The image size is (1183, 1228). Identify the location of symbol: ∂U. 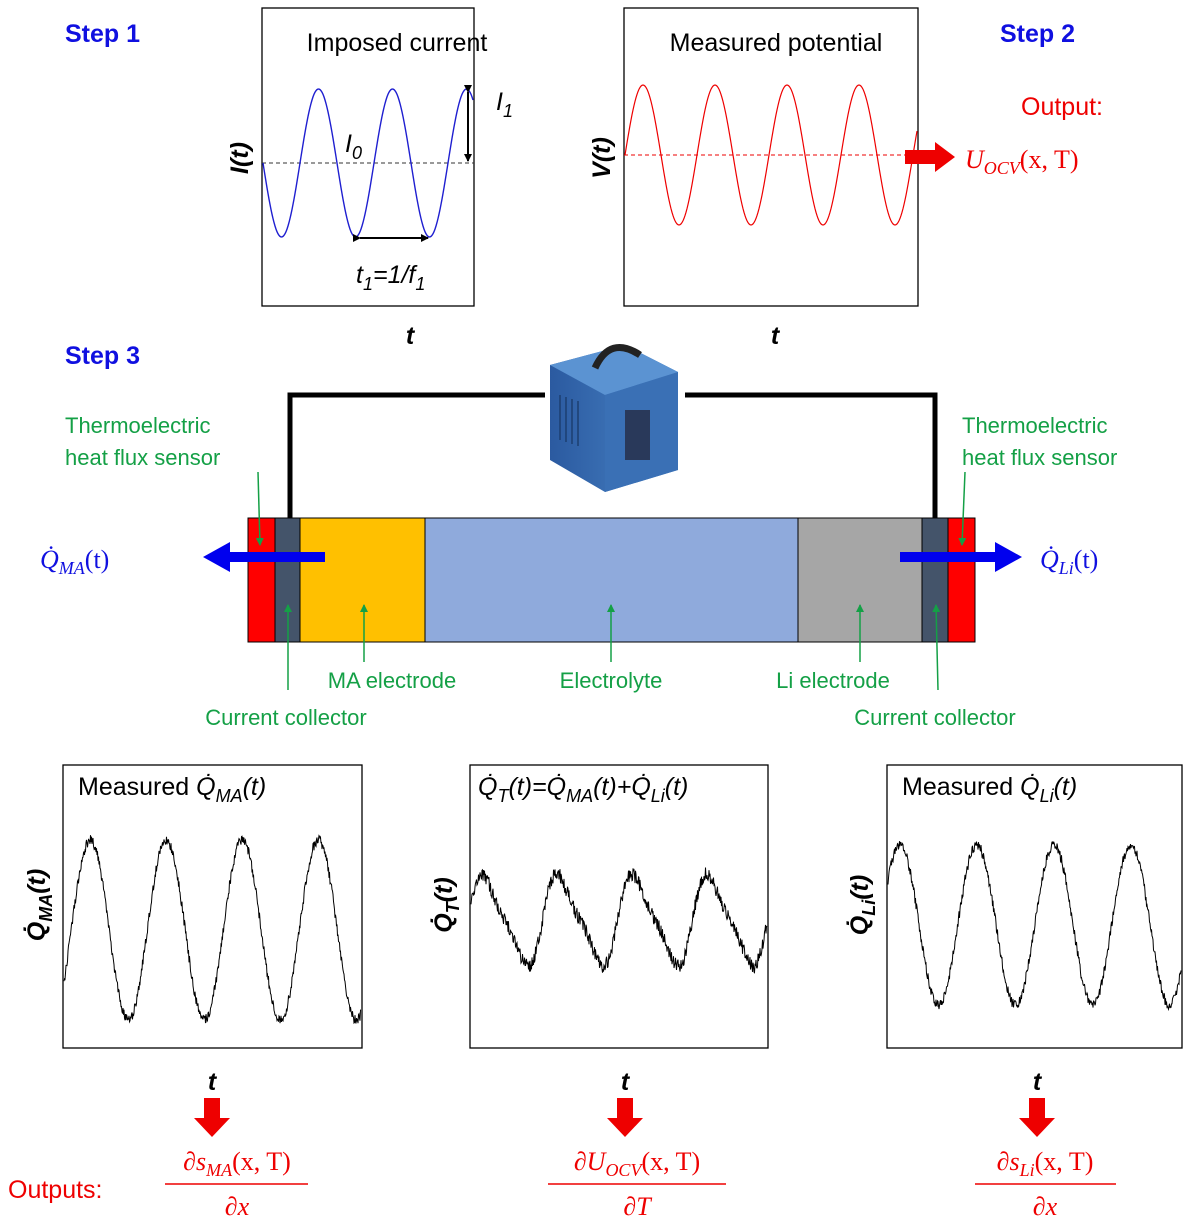
(591, 1161).